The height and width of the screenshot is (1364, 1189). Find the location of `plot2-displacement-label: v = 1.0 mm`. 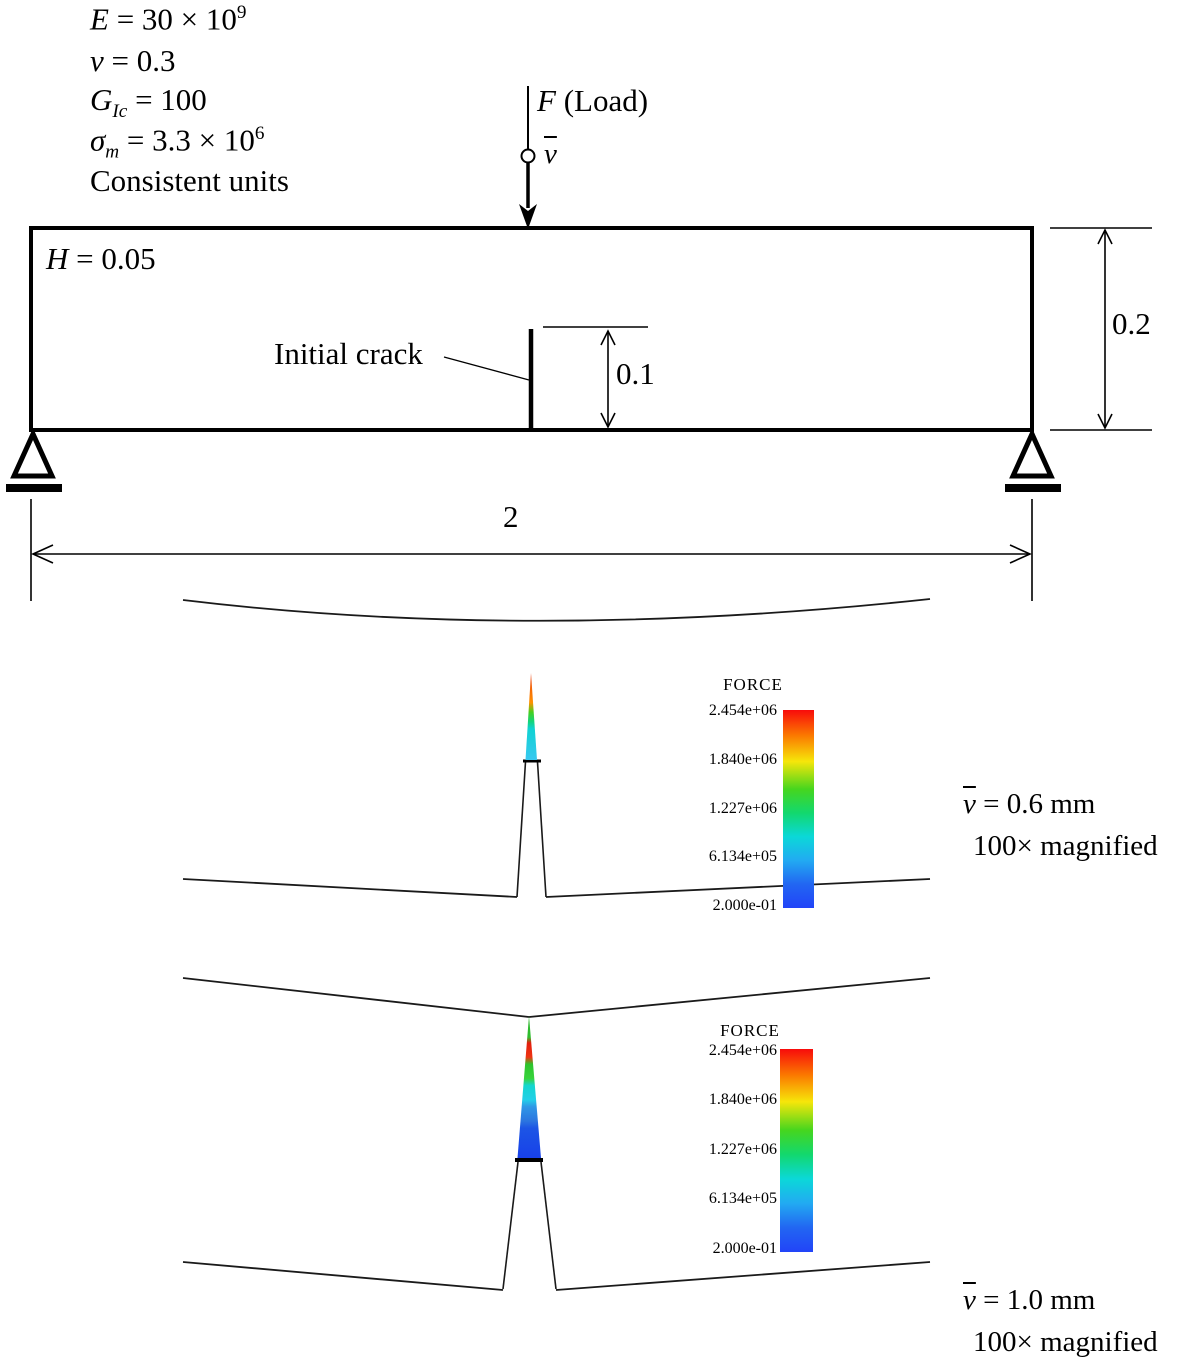

plot2-displacement-label: v = 1.0 mm is located at coordinates (1029, 1300).